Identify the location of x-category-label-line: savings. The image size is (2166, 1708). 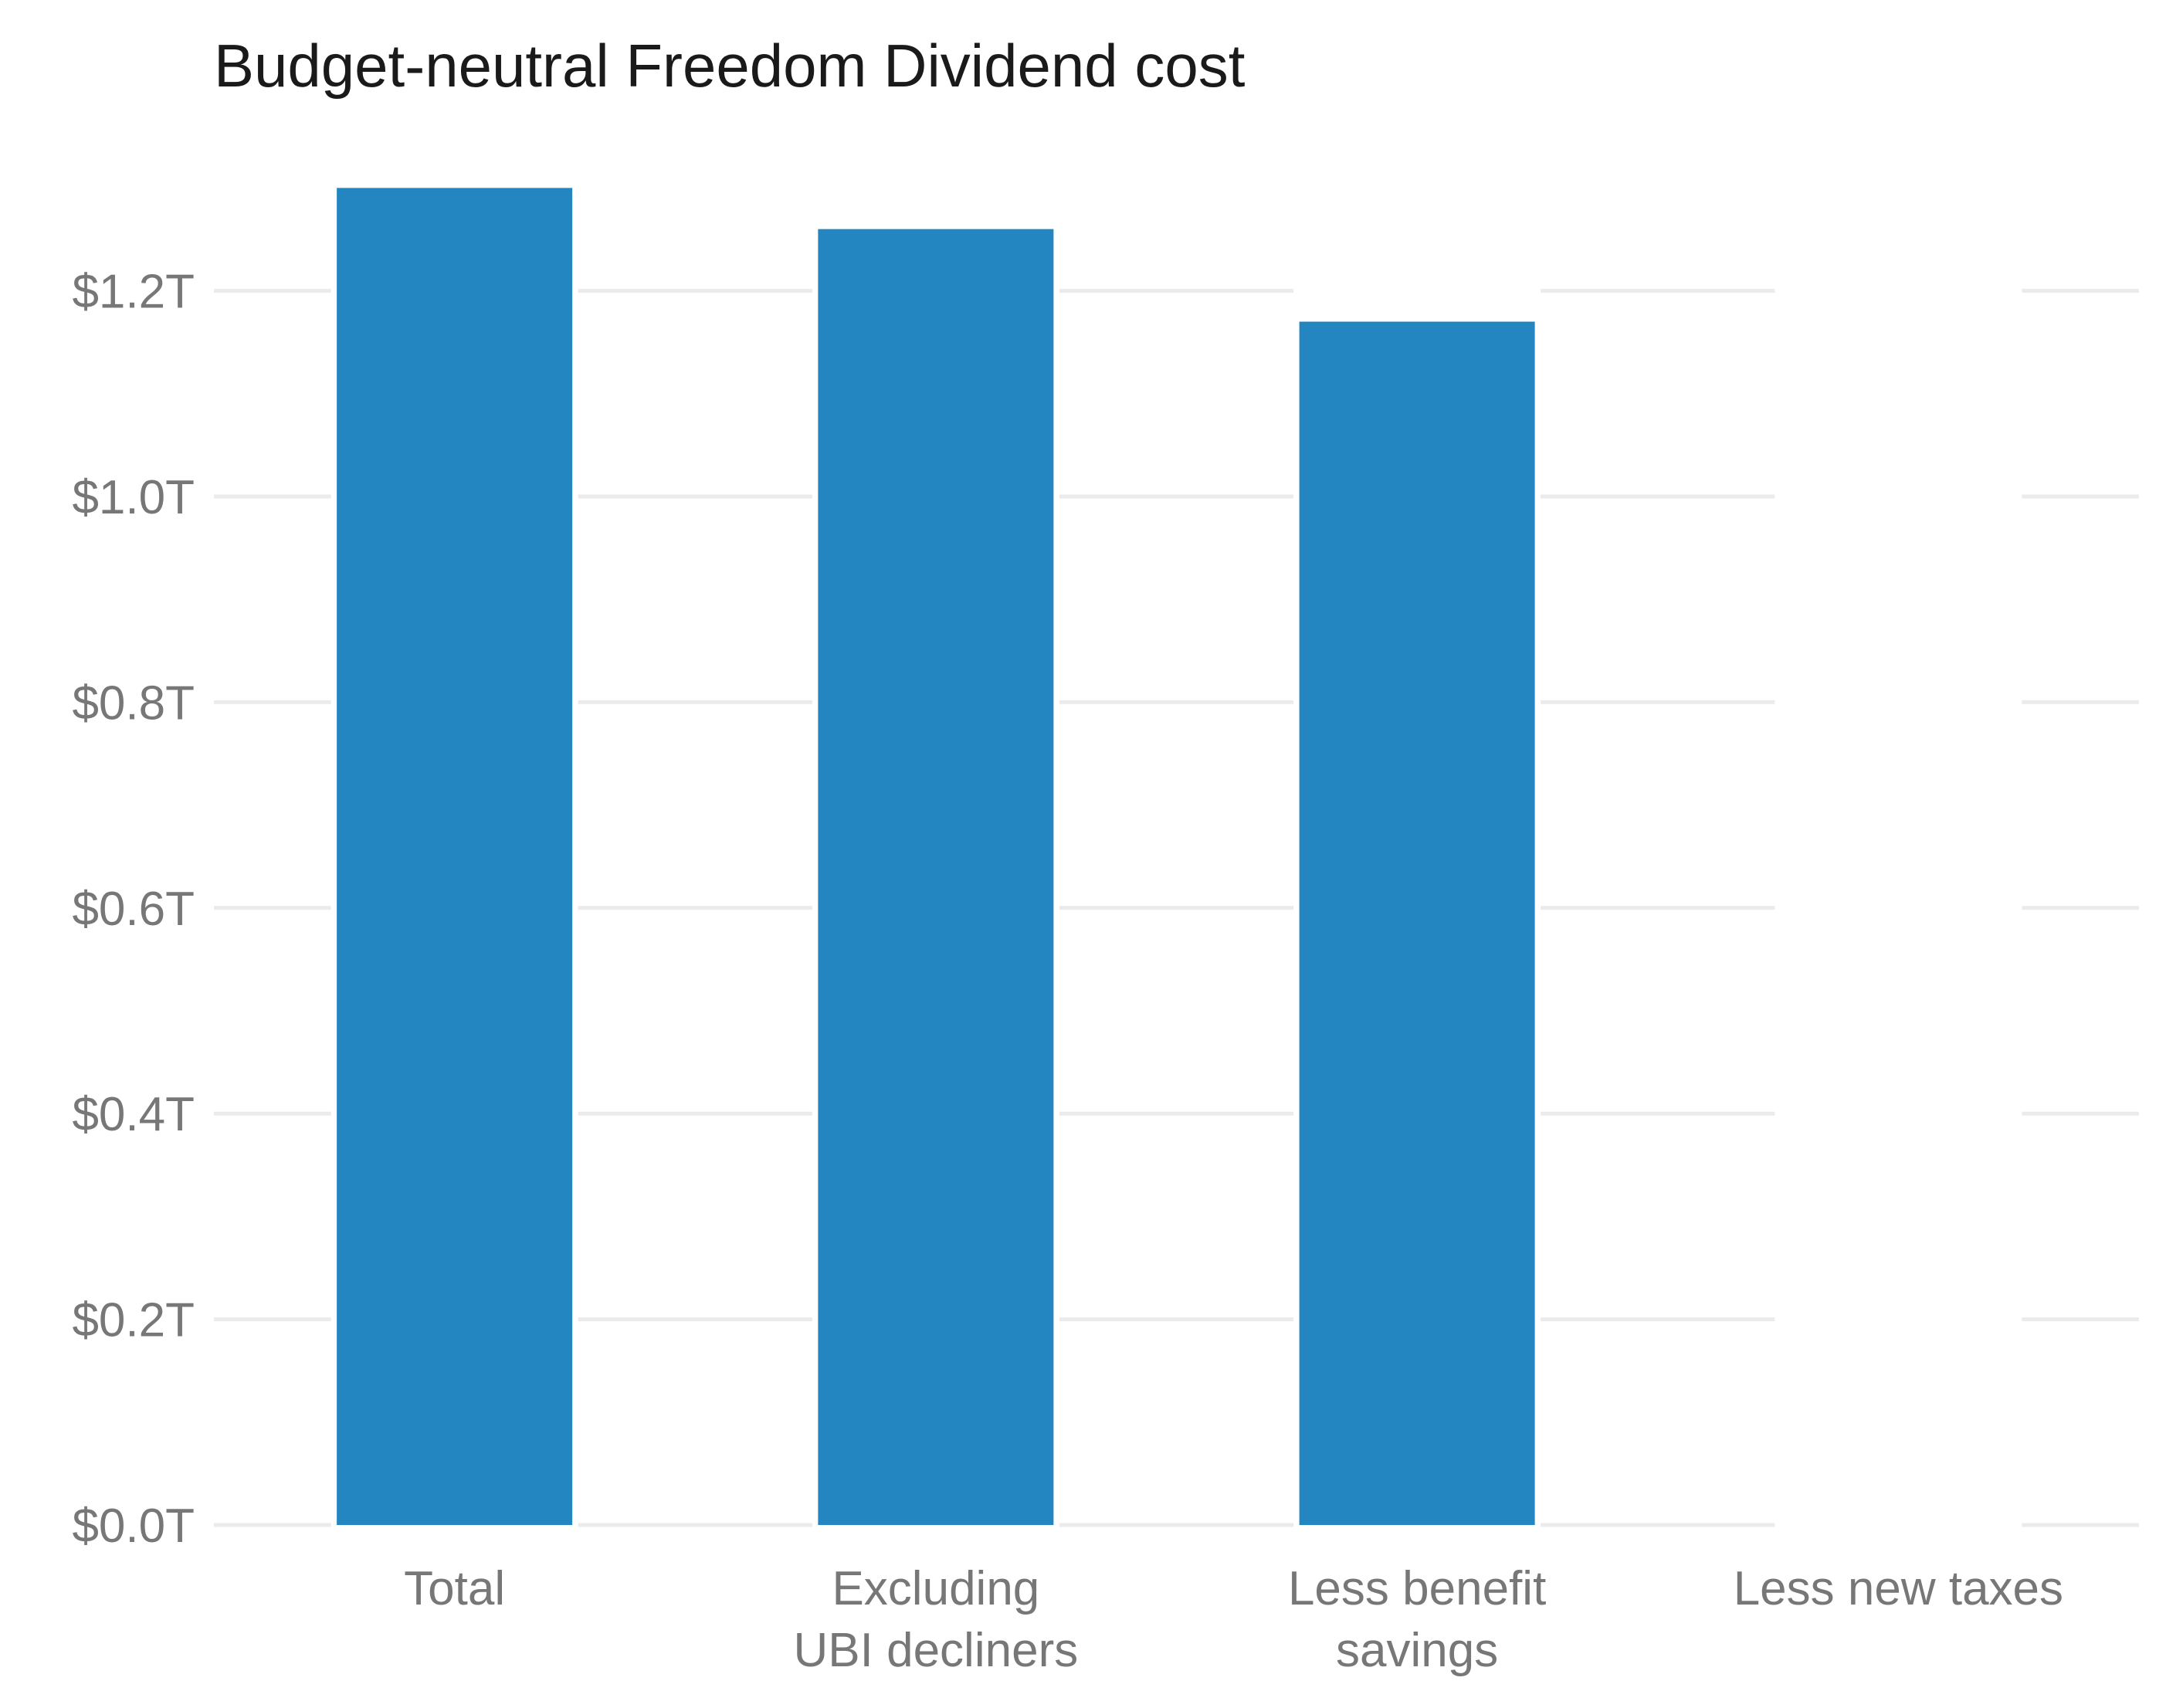
(1417, 1650).